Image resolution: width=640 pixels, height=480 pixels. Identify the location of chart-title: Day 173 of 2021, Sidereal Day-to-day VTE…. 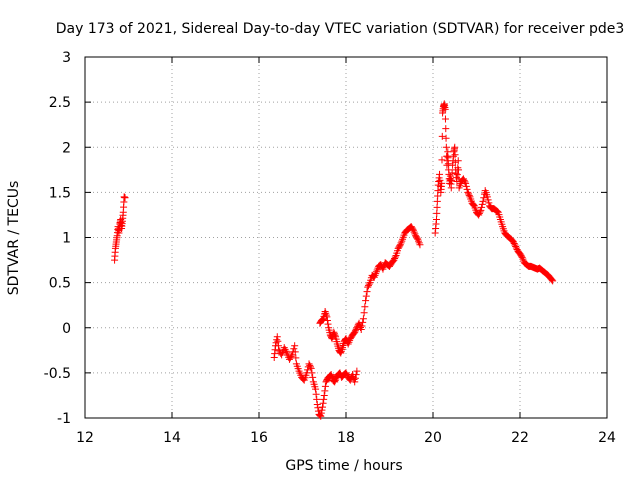
(340, 29).